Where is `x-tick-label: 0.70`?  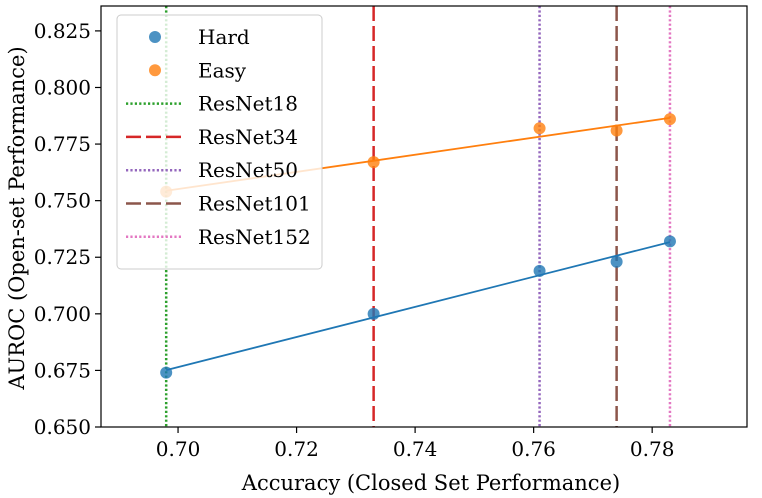 x-tick-label: 0.70 is located at coordinates (178, 449).